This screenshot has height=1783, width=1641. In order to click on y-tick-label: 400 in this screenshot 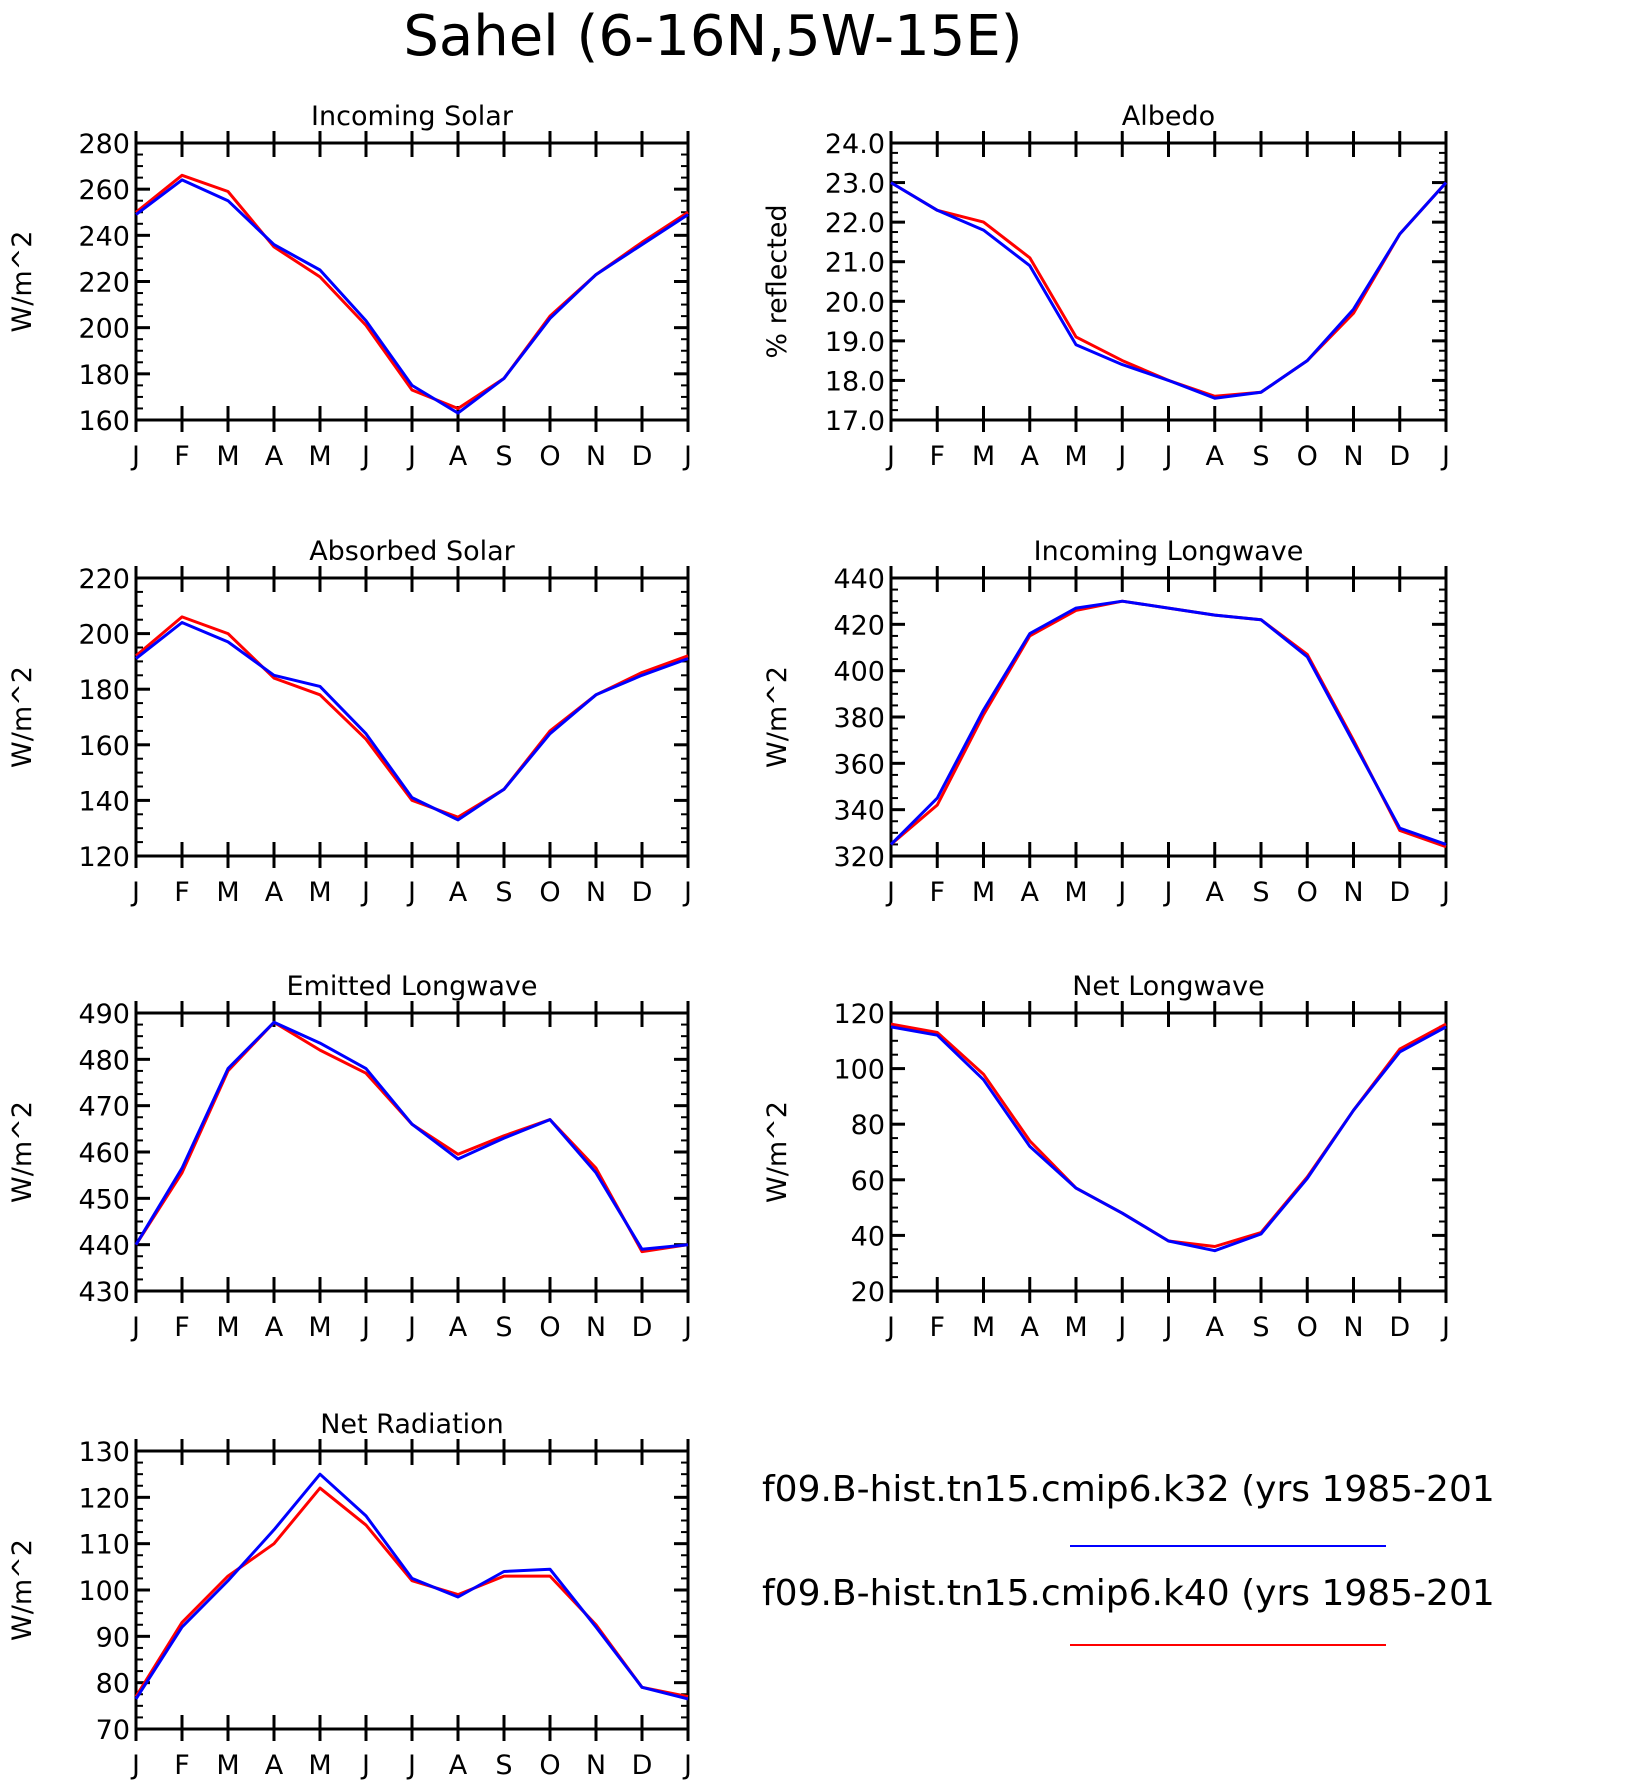, I will do `click(859, 672)`.